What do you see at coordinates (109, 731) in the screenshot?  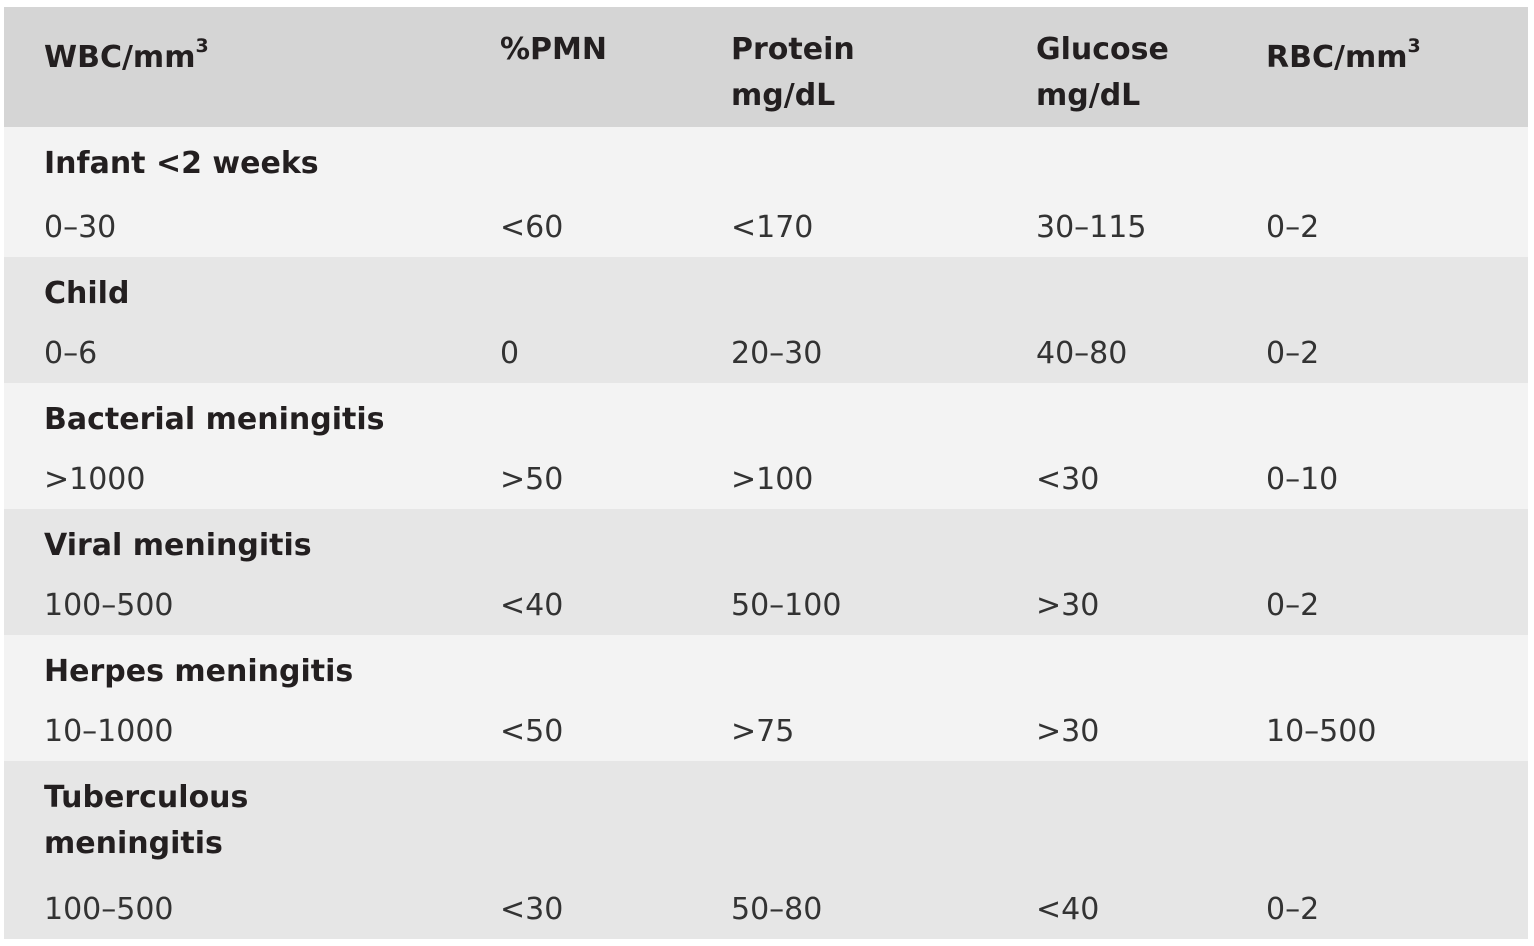 I see `cell-wbc: 10–1000` at bounding box center [109, 731].